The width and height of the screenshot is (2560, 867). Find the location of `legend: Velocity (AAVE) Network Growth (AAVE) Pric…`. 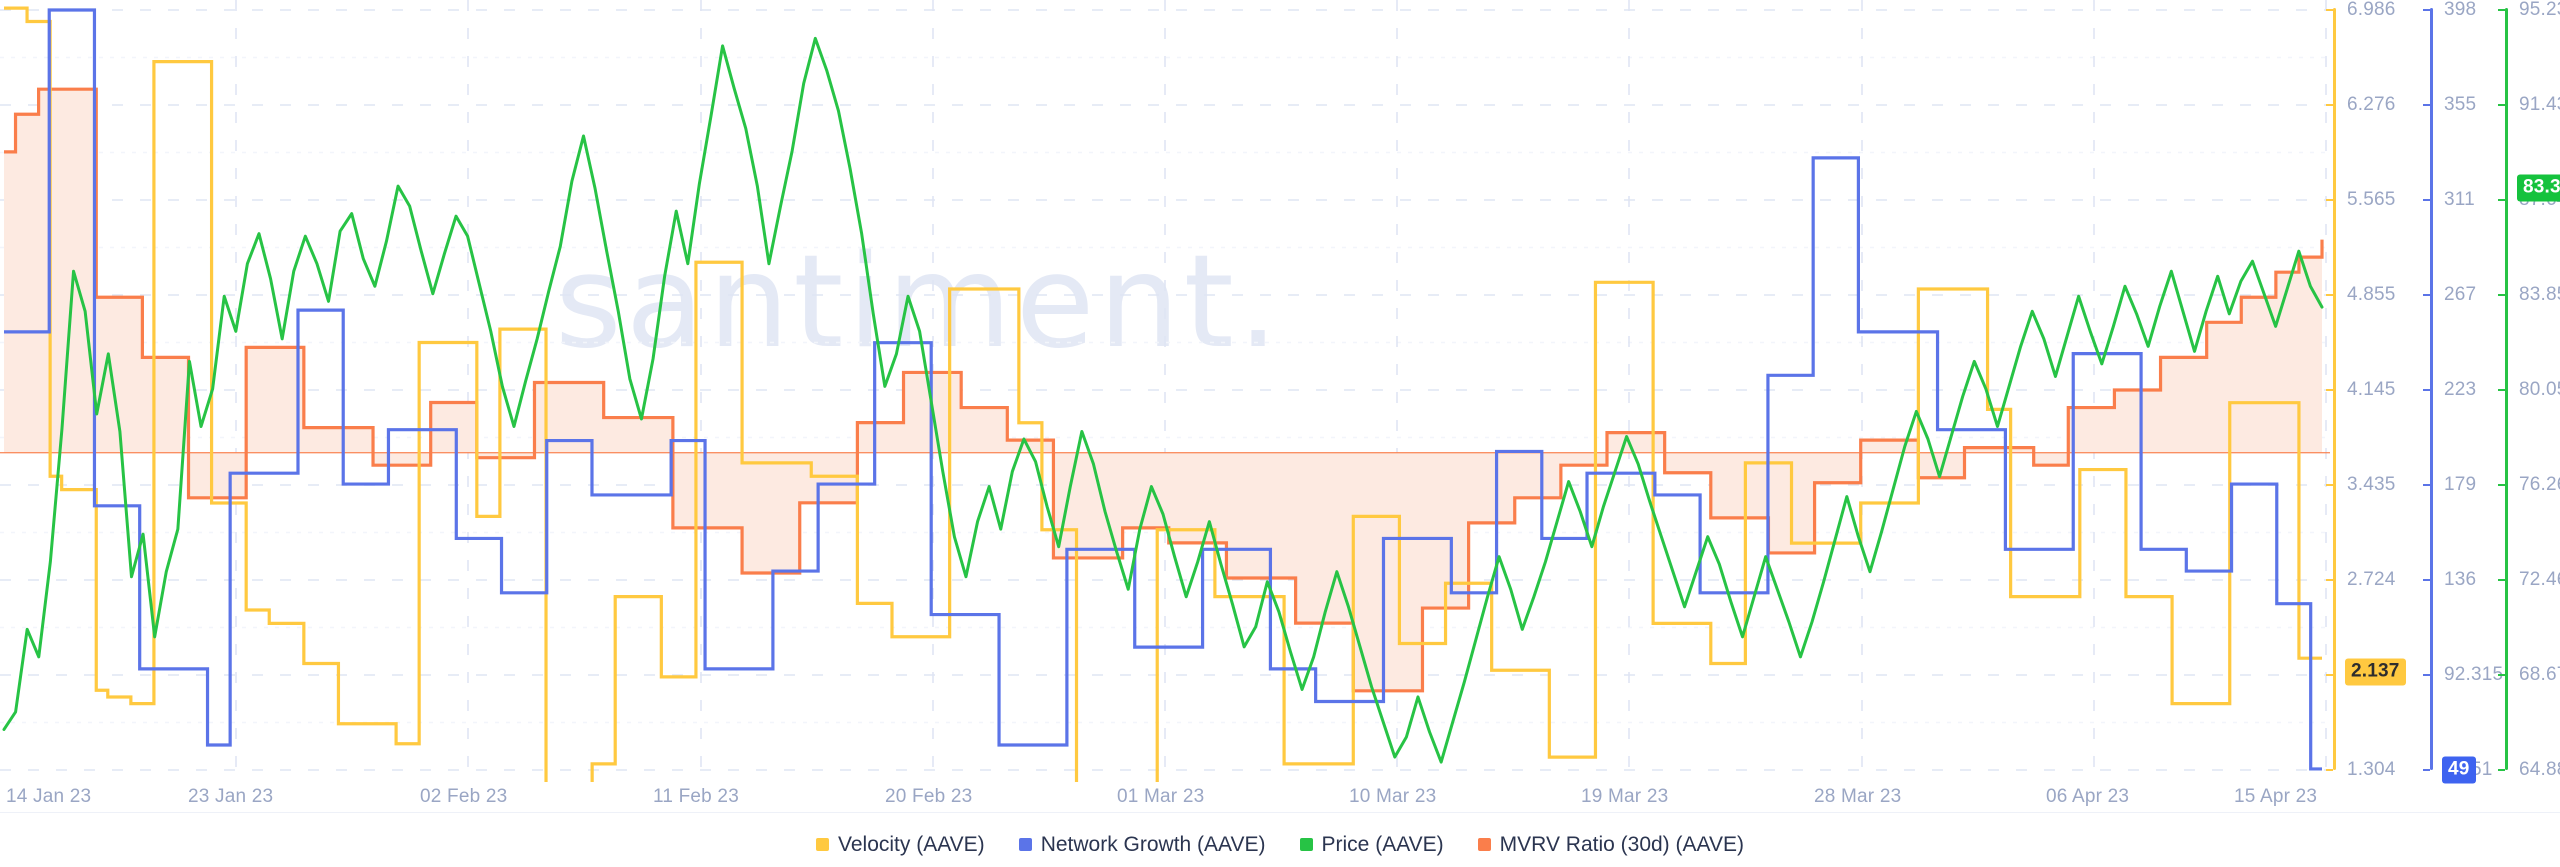

legend: Velocity (AAVE) Network Growth (AAVE) Pric… is located at coordinates (1280, 844).